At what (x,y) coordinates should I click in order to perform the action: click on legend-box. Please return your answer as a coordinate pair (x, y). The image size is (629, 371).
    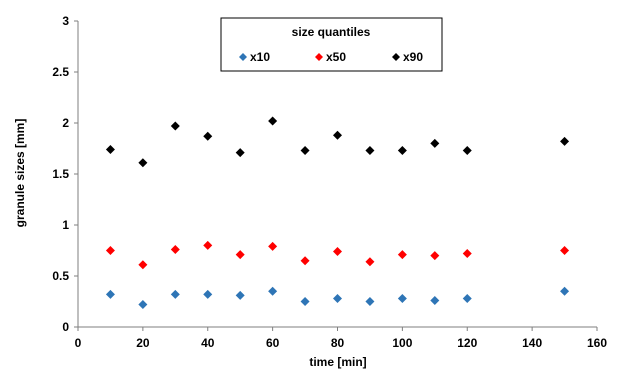
    Looking at the image, I should click on (331, 44).